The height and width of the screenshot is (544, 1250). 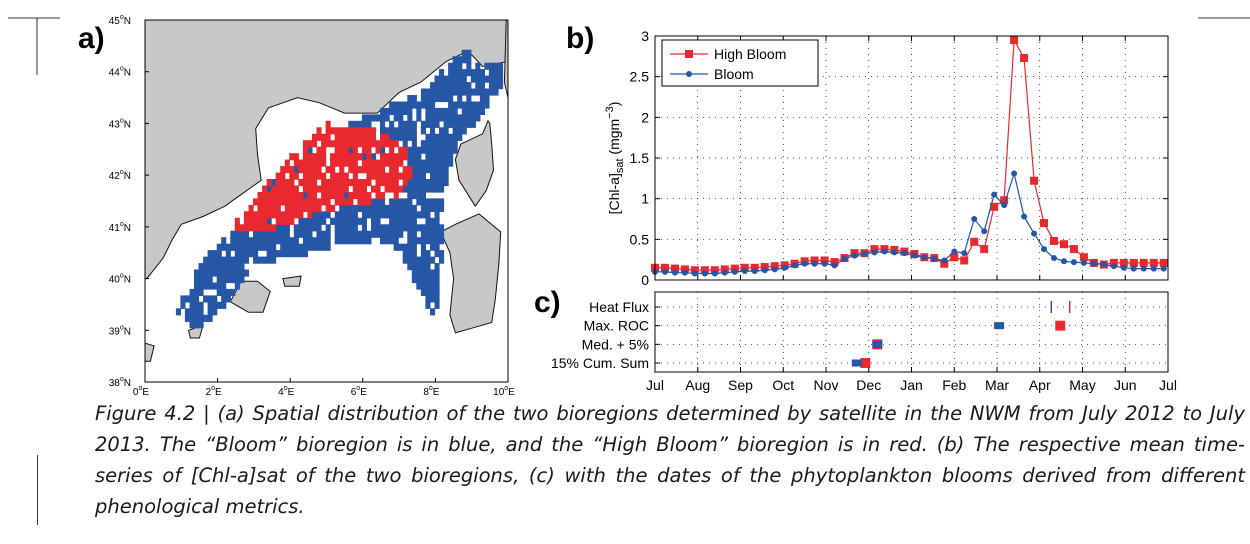 I want to click on month-label: Sep, so click(x=740, y=385).